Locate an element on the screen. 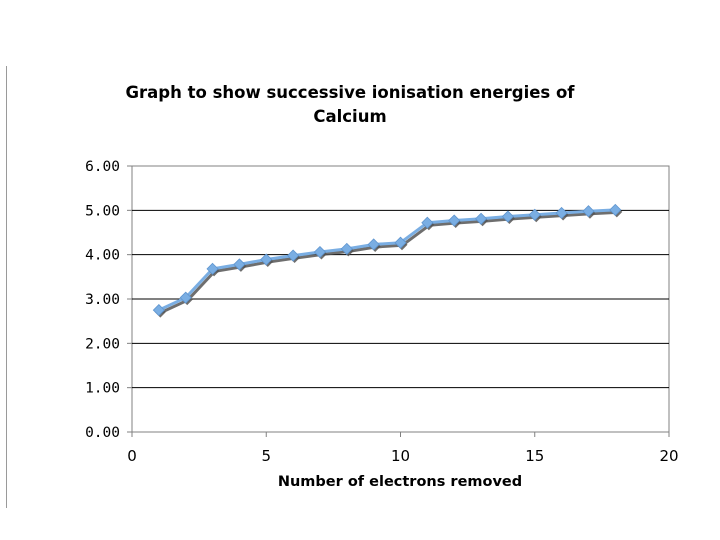  slide-left-border is located at coordinates (6, 287).